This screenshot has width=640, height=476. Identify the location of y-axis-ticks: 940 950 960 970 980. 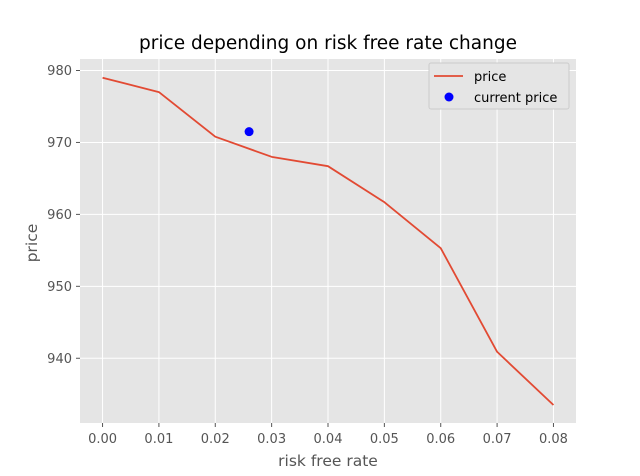
(63, 215).